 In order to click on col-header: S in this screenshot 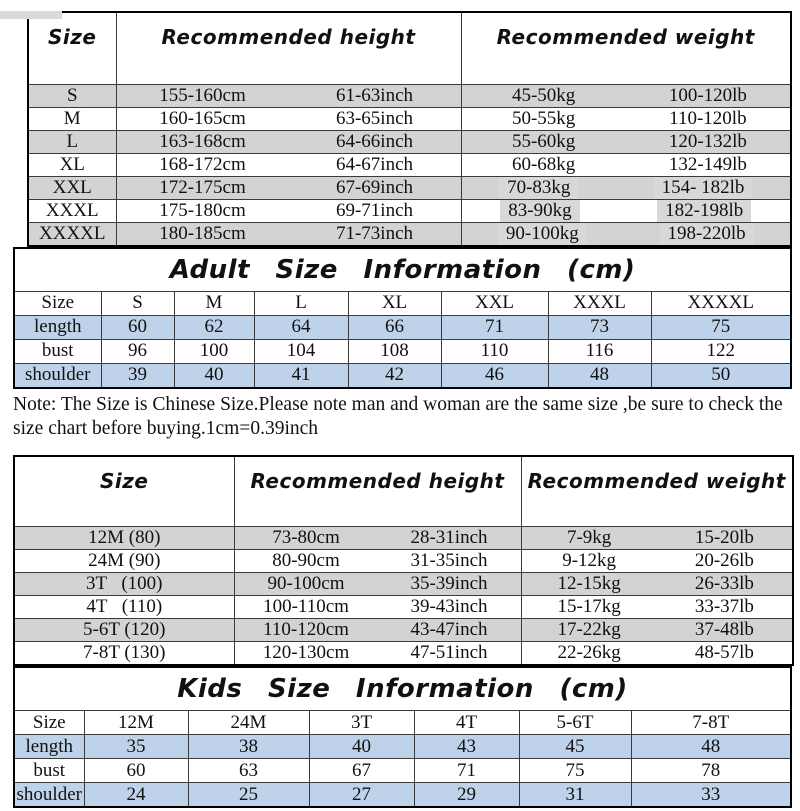, I will do `click(137, 303)`.